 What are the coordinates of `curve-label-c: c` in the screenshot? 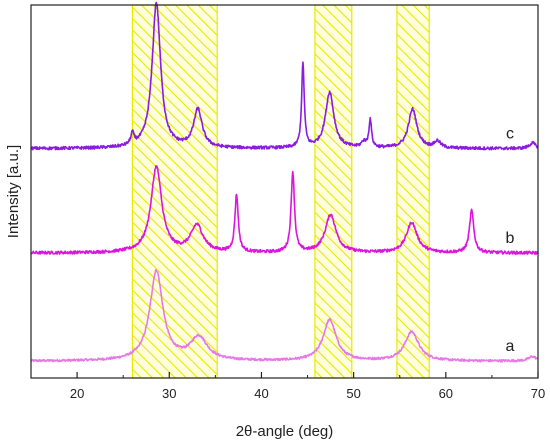 It's located at (510, 134).